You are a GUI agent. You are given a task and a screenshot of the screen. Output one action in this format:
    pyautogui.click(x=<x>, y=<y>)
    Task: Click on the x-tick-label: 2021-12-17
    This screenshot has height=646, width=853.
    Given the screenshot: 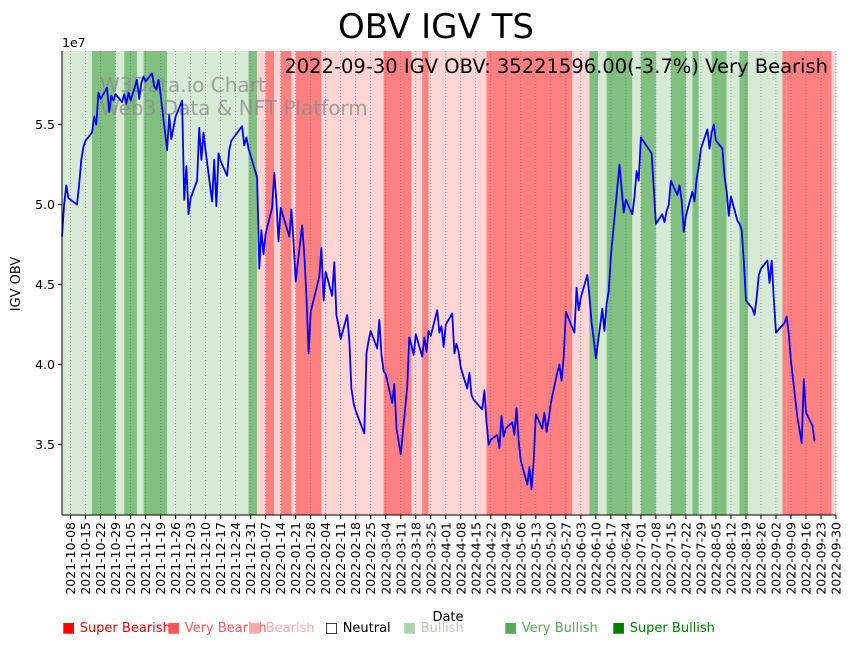 What is the action you would take?
    pyautogui.click(x=220, y=558)
    